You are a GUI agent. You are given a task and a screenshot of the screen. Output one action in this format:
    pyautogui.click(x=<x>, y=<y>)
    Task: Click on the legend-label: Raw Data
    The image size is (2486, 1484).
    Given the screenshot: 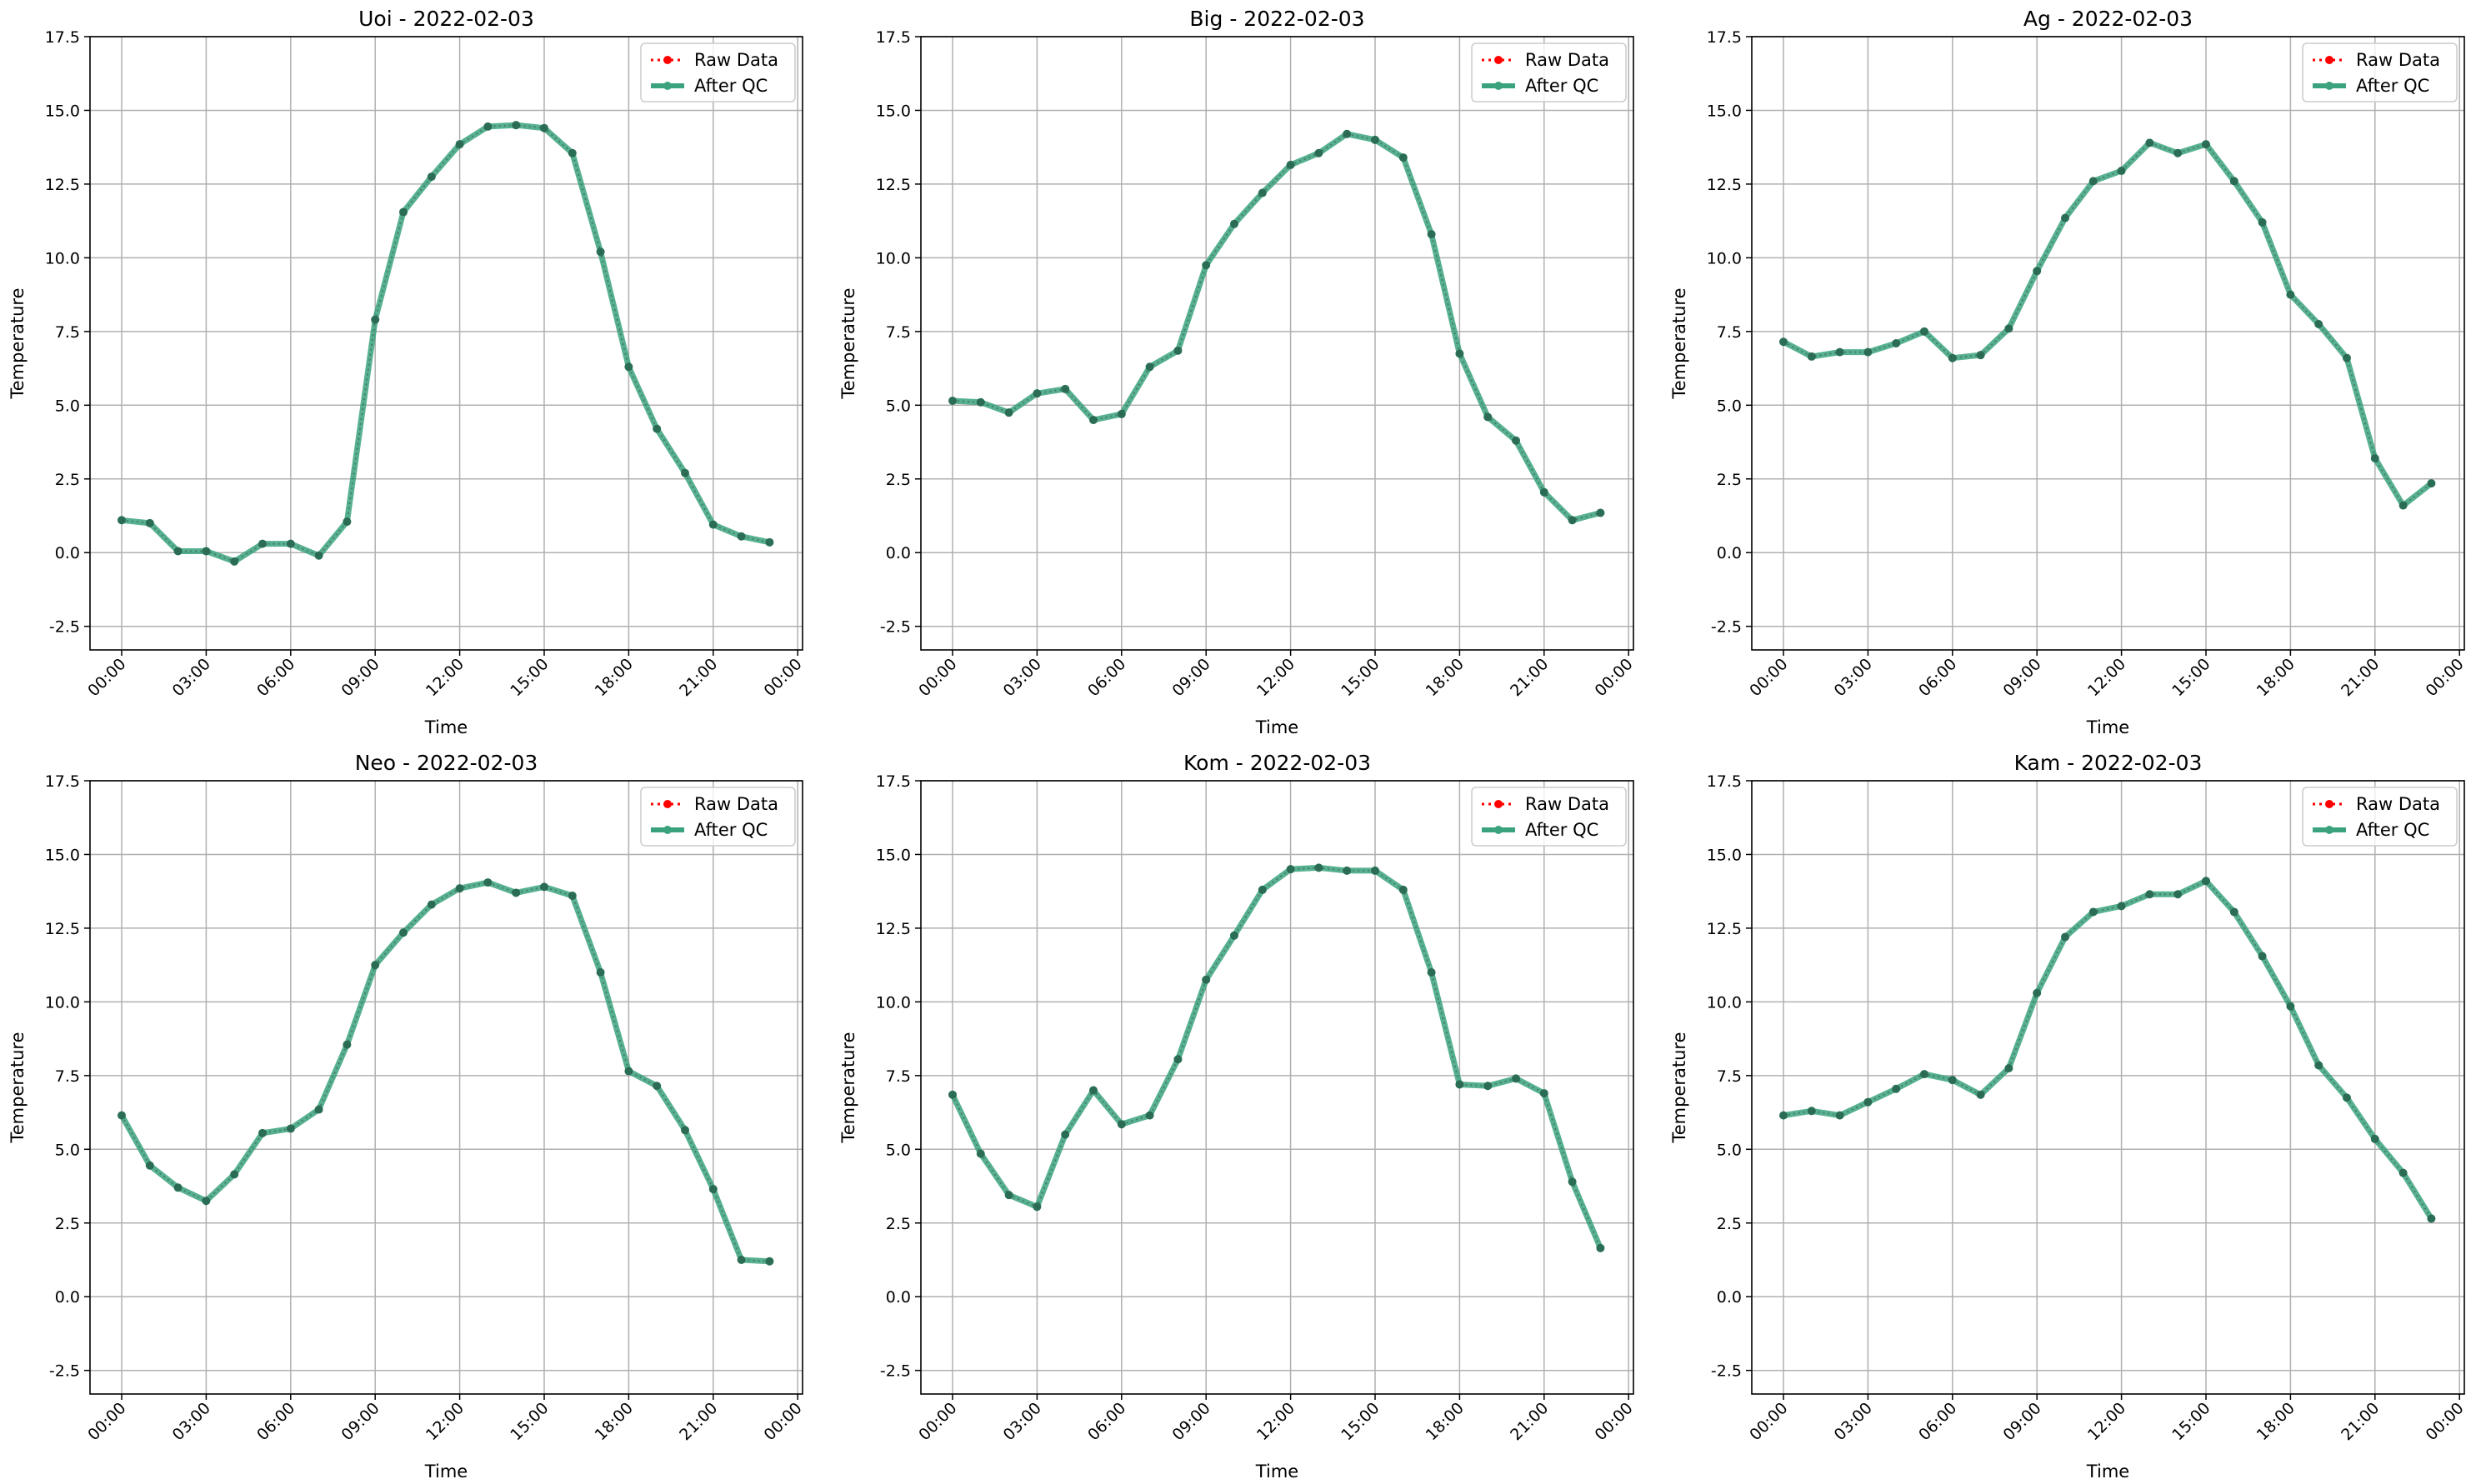 What is the action you would take?
    pyautogui.click(x=1567, y=60)
    